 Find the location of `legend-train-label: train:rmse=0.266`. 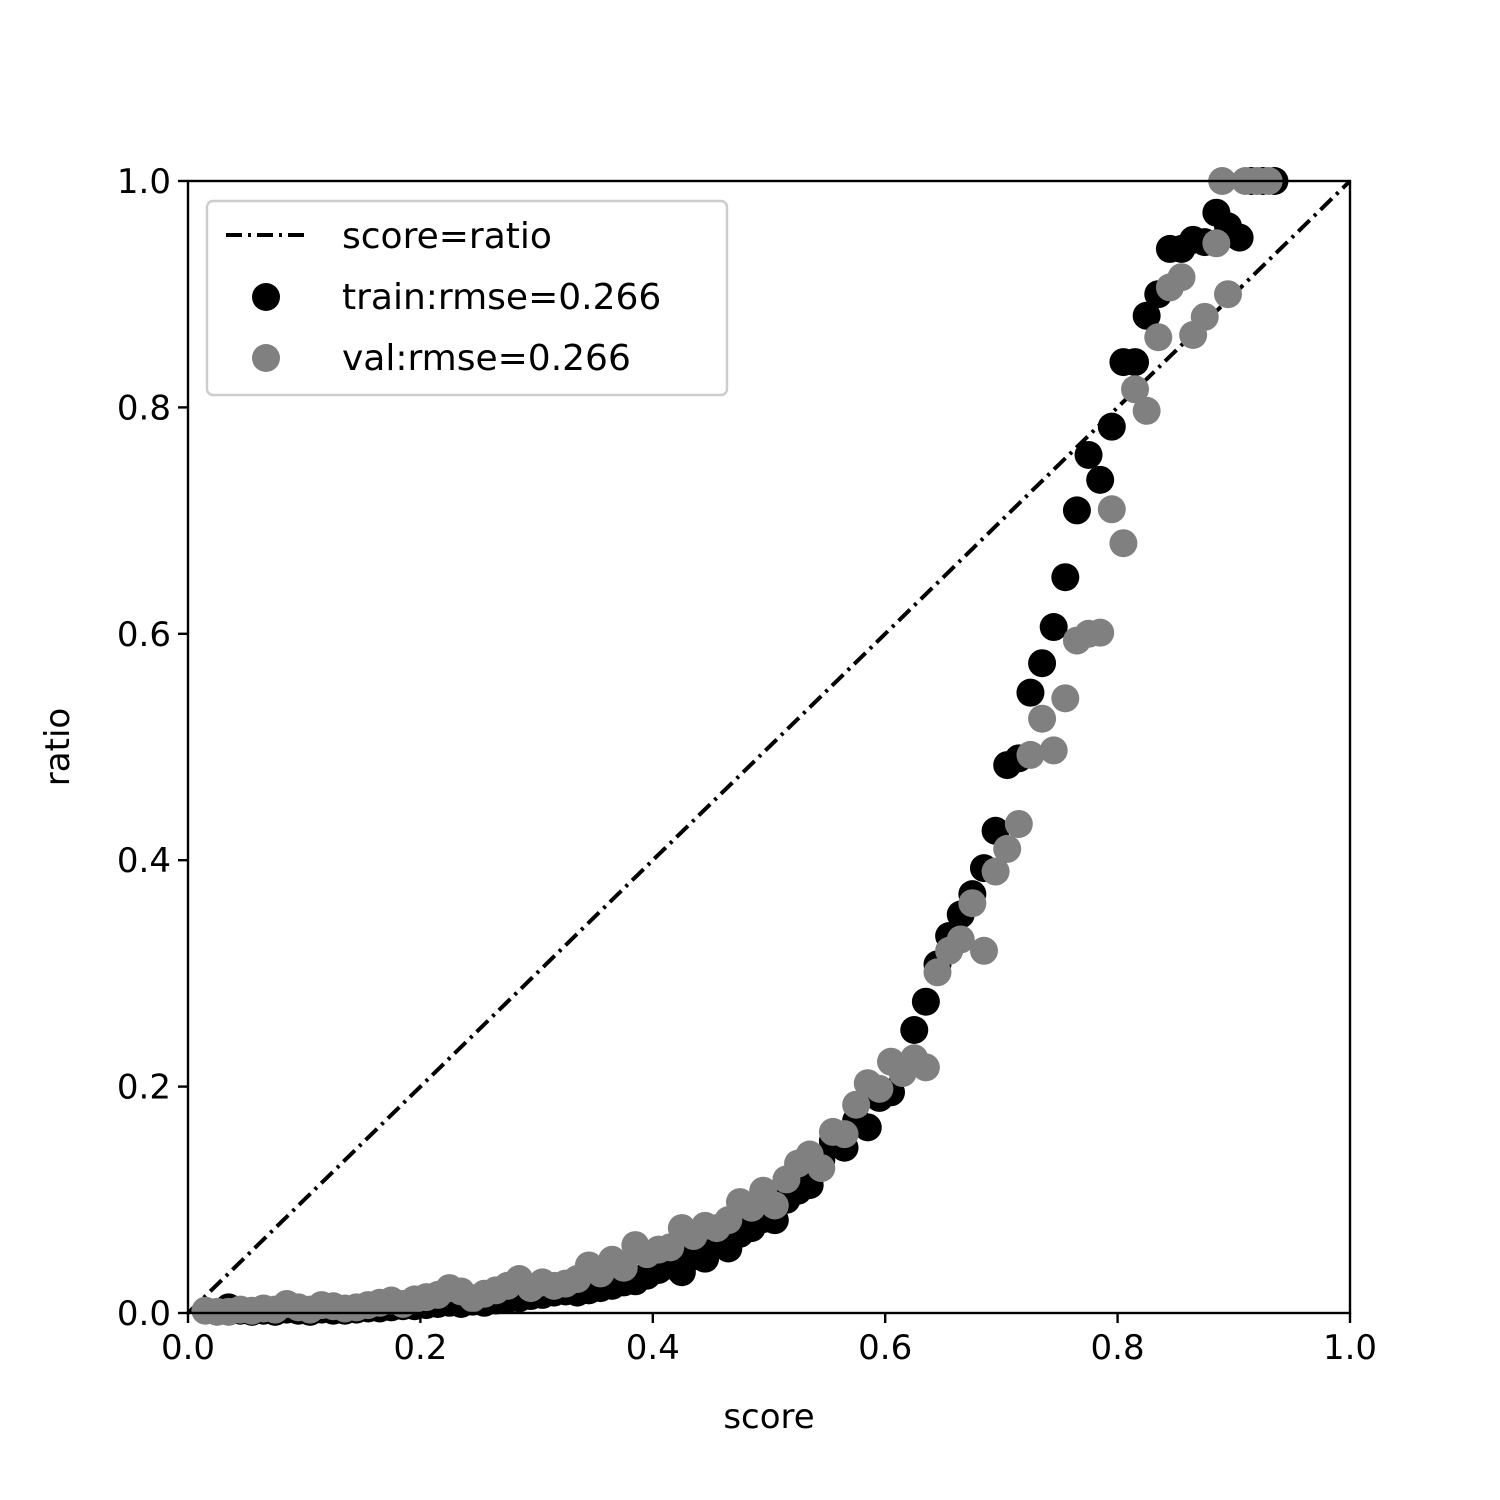

legend-train-label: train:rmse=0.266 is located at coordinates (501, 297).